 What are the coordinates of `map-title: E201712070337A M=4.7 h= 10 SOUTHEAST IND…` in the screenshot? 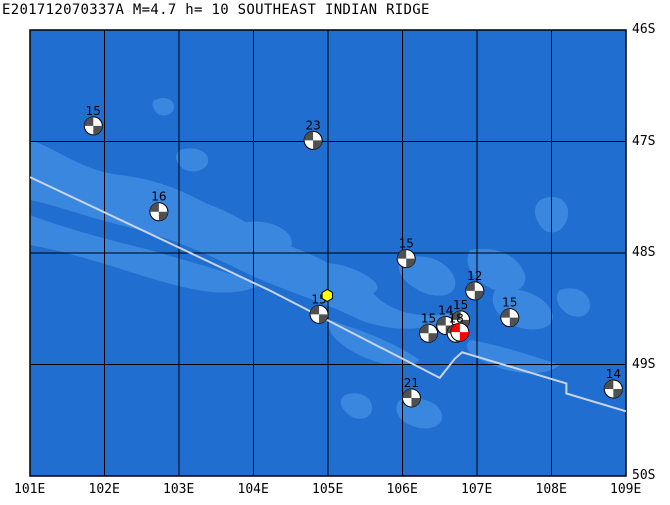 It's located at (216, 10).